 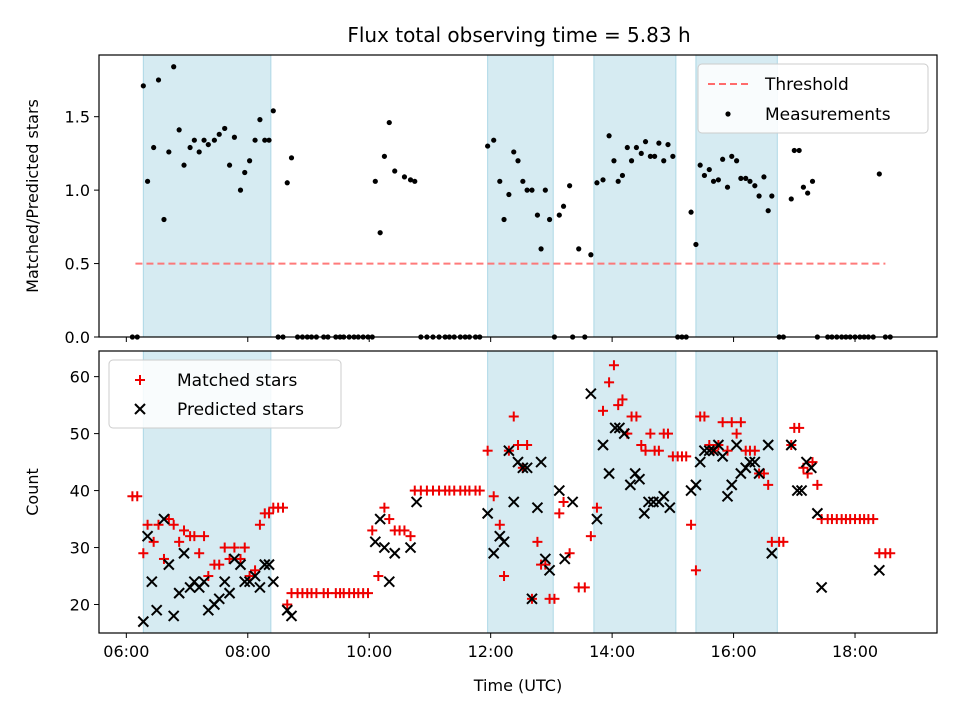 What do you see at coordinates (80, 548) in the screenshot?
I see `y-tick-label: 30` at bounding box center [80, 548].